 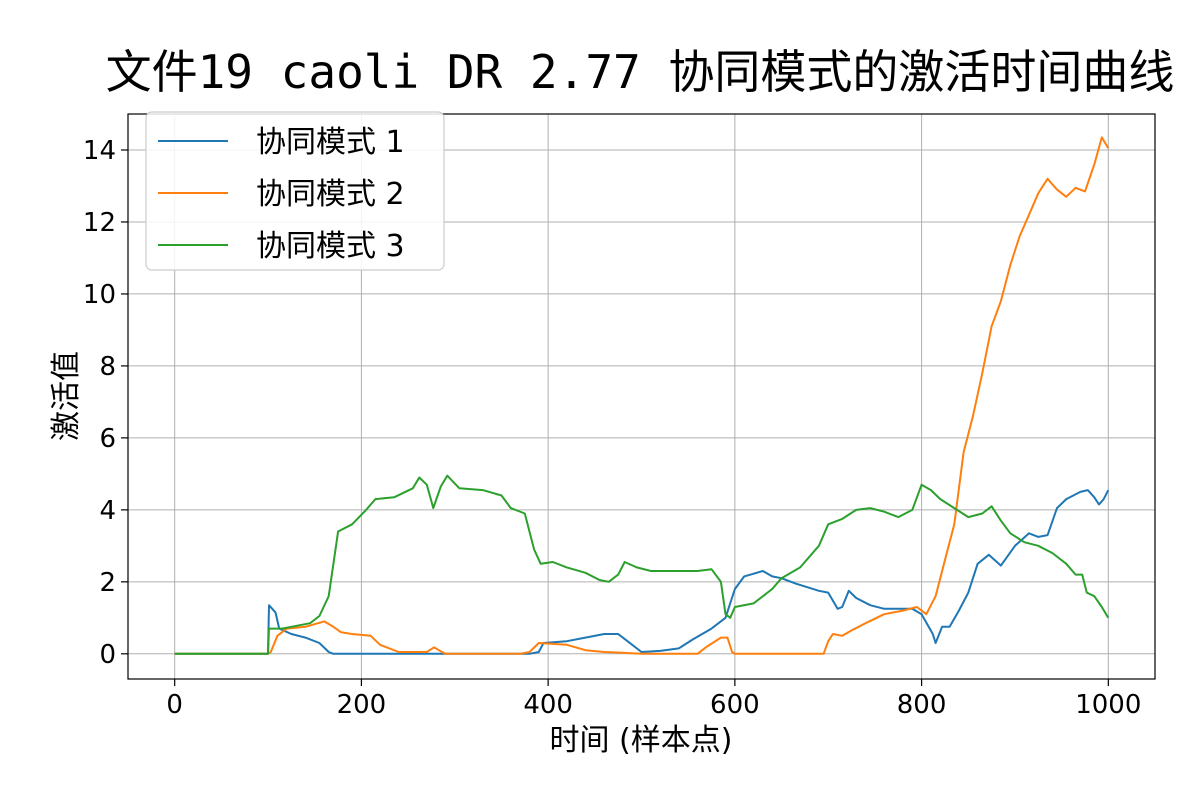 I want to click on y-tick-label: 0, so click(x=107, y=655).